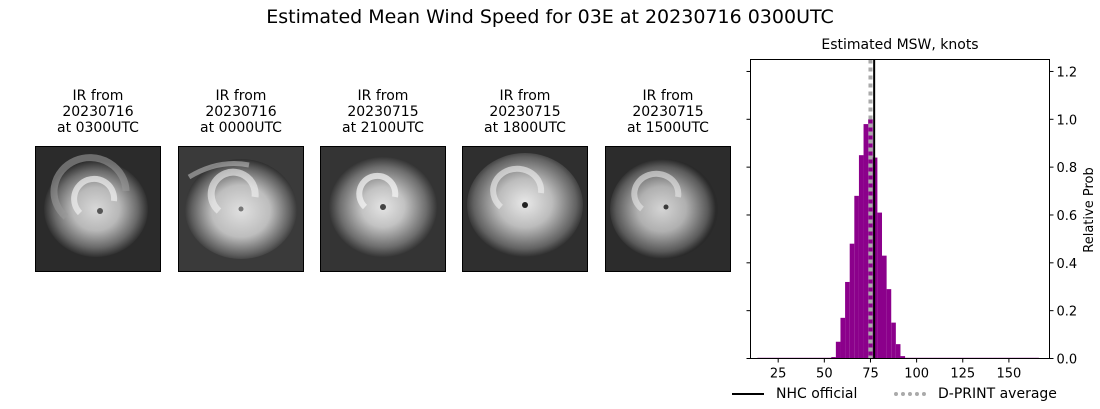  I want to click on y-tick-label: 1.2, so click(1067, 72).